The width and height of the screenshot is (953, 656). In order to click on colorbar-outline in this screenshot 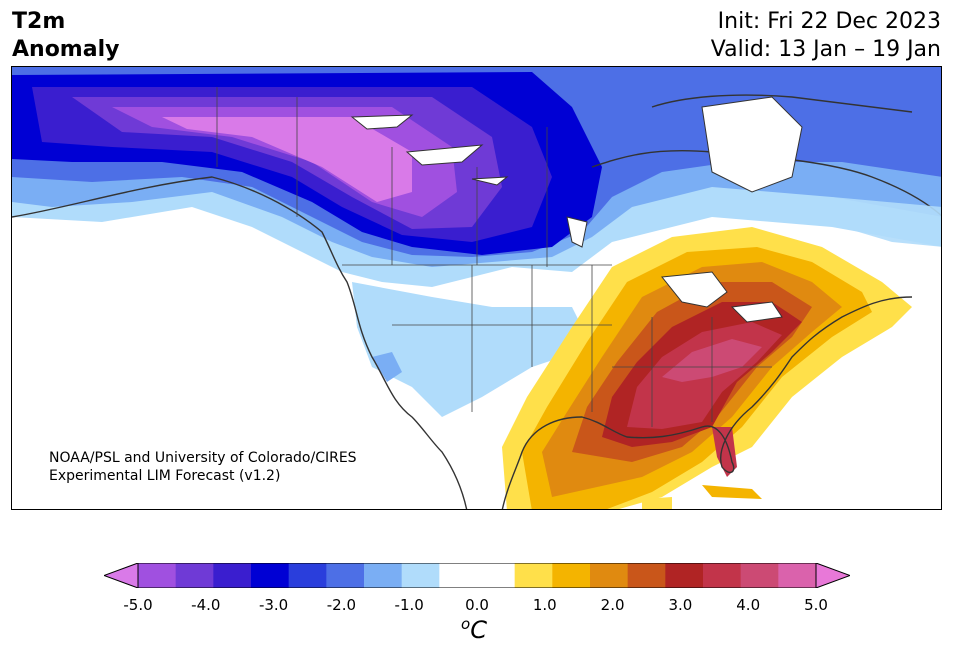, I will do `click(477, 575)`.